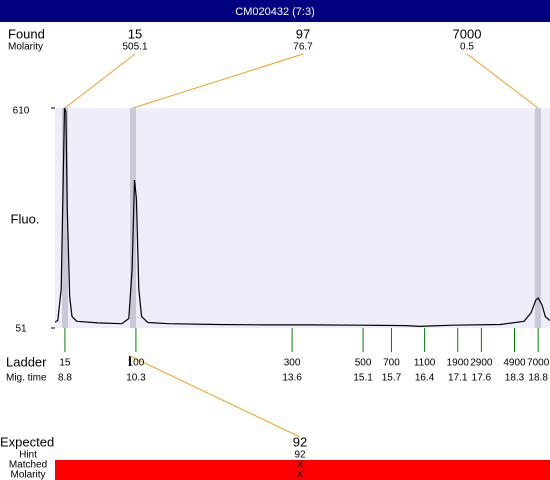  What do you see at coordinates (300, 475) in the screenshot?
I see `molarity-value: X` at bounding box center [300, 475].